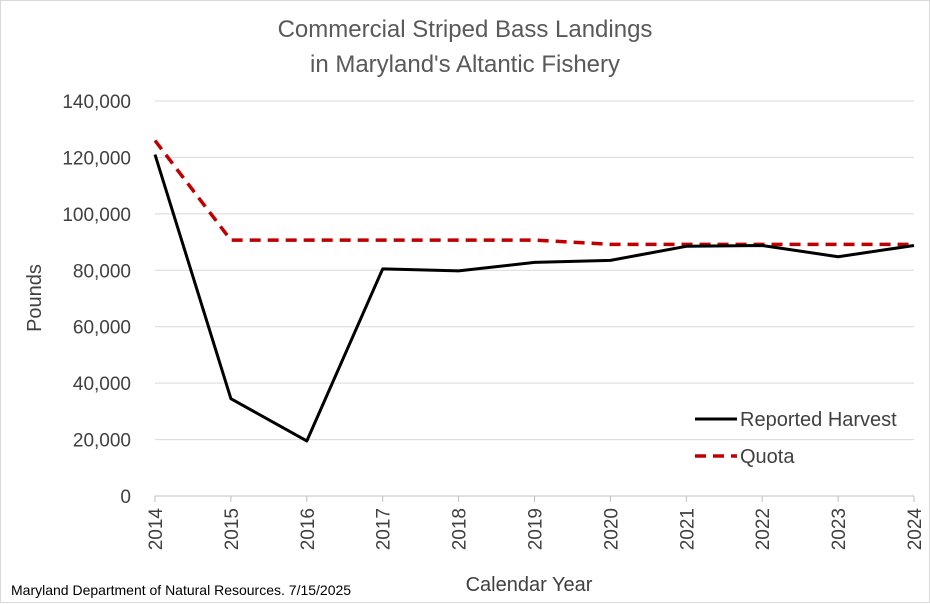 The width and height of the screenshot is (930, 604). What do you see at coordinates (460, 529) in the screenshot?
I see `x-tick-label: 2018` at bounding box center [460, 529].